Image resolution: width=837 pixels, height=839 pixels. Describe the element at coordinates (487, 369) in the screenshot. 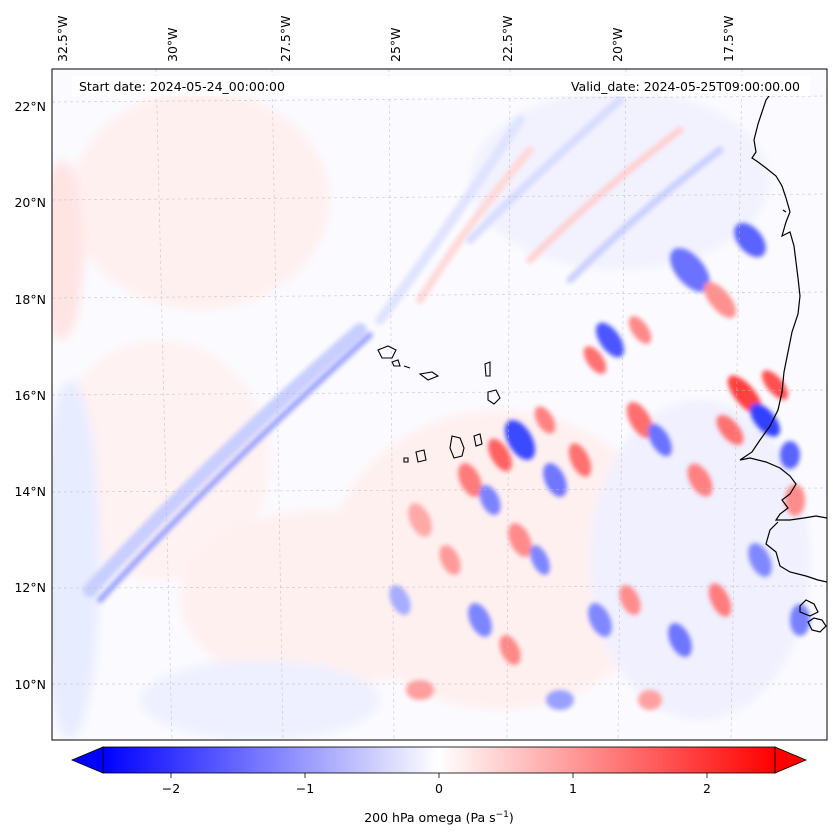

I see `sal` at that location.